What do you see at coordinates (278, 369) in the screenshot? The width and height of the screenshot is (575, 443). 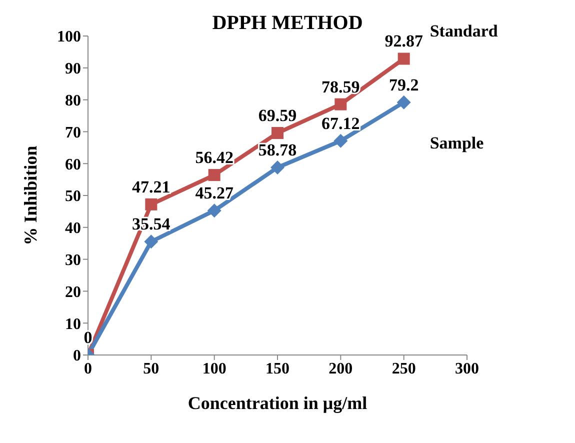 I see `x-tick-label: 150` at bounding box center [278, 369].